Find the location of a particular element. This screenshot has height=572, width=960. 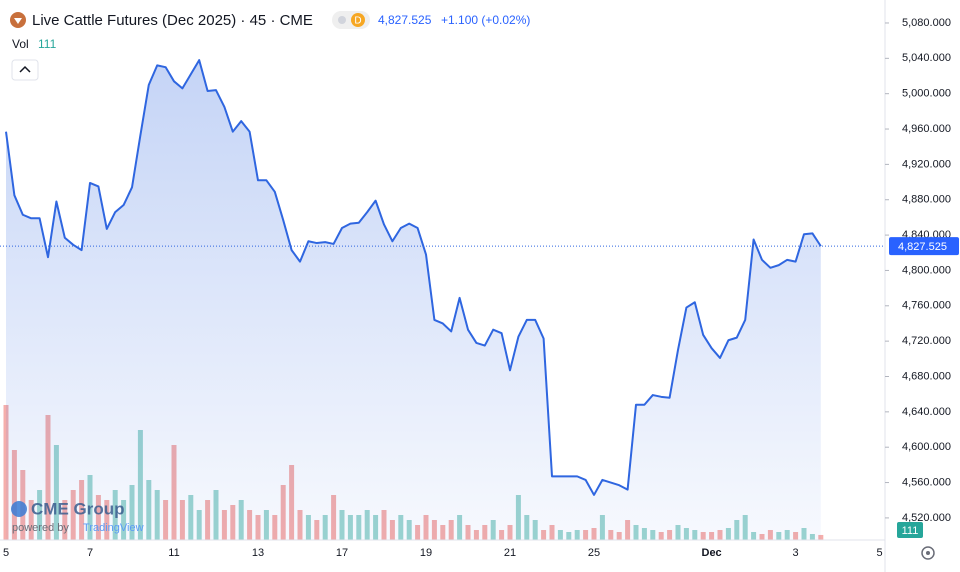

badge: D is located at coordinates (357, 21).